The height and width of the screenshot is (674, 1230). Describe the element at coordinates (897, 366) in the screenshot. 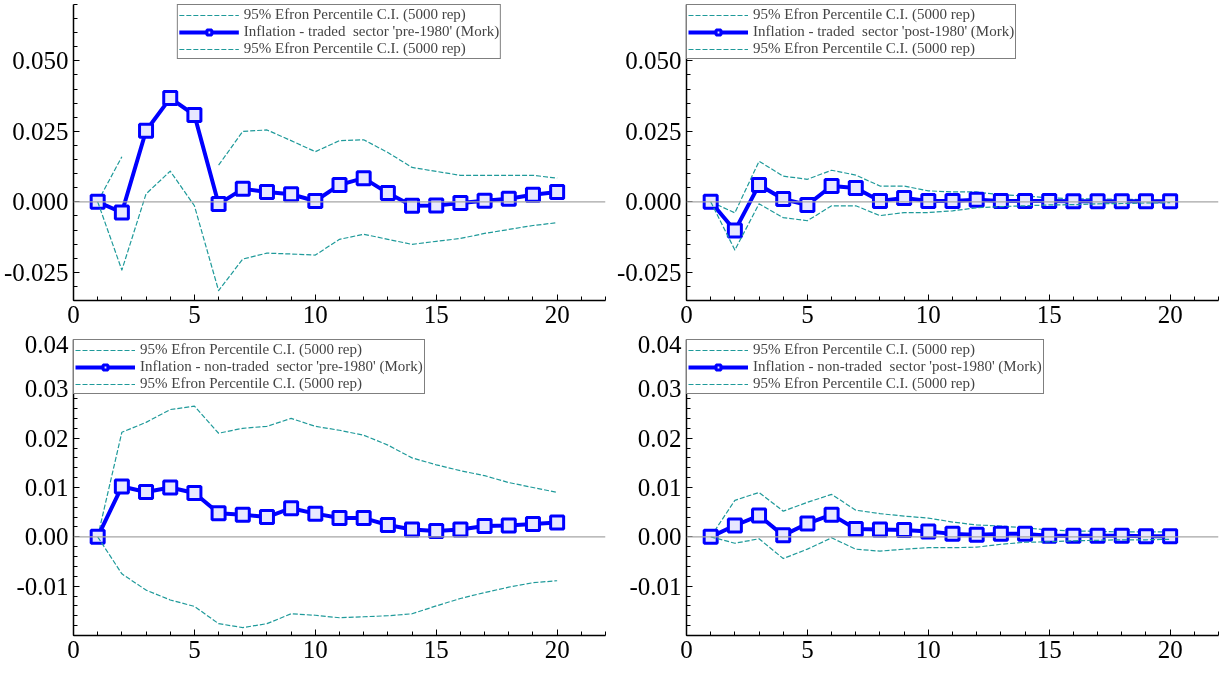

I see `legend-label: Inflation - non-traded sector 'post-1980' (Mork)` at that location.